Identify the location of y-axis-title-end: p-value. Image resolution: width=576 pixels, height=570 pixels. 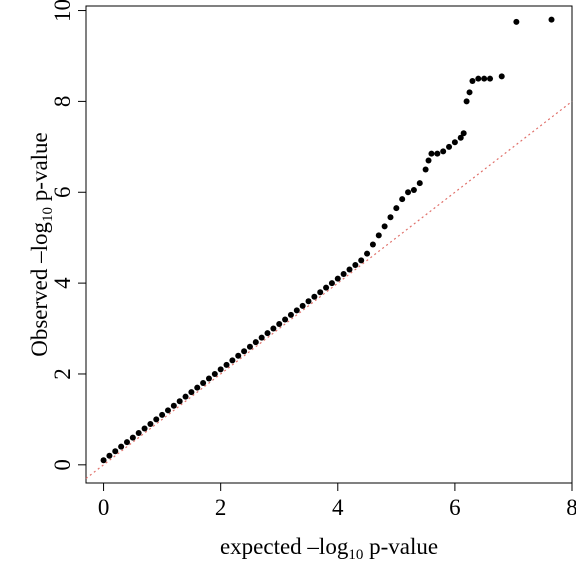
(39, 169).